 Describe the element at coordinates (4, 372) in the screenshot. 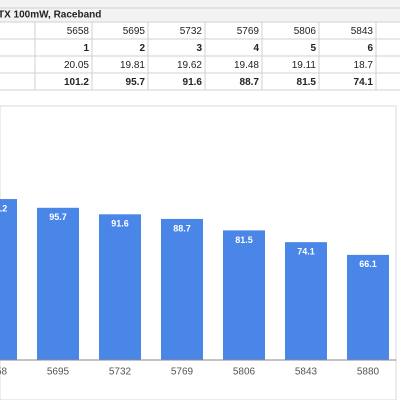

I see `x-tick-label: 5658` at that location.